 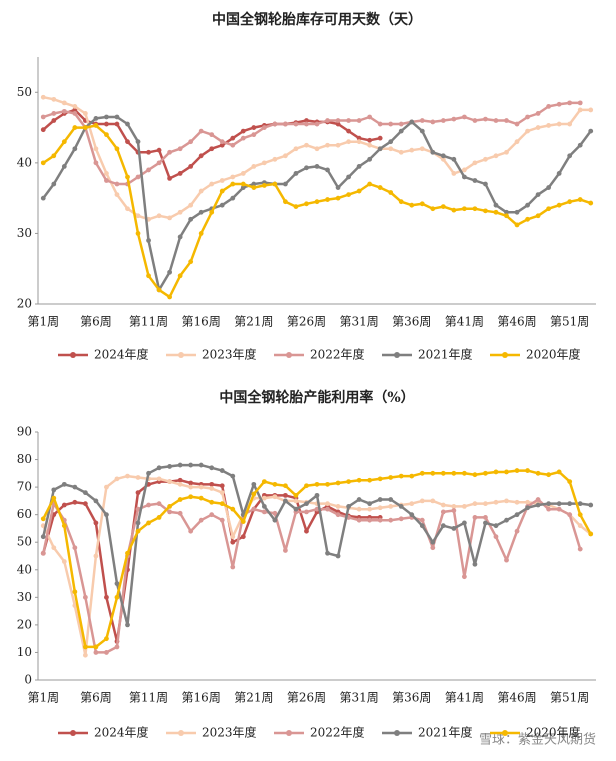 I want to click on x-tick-label: 第41周, so click(x=464, y=698).